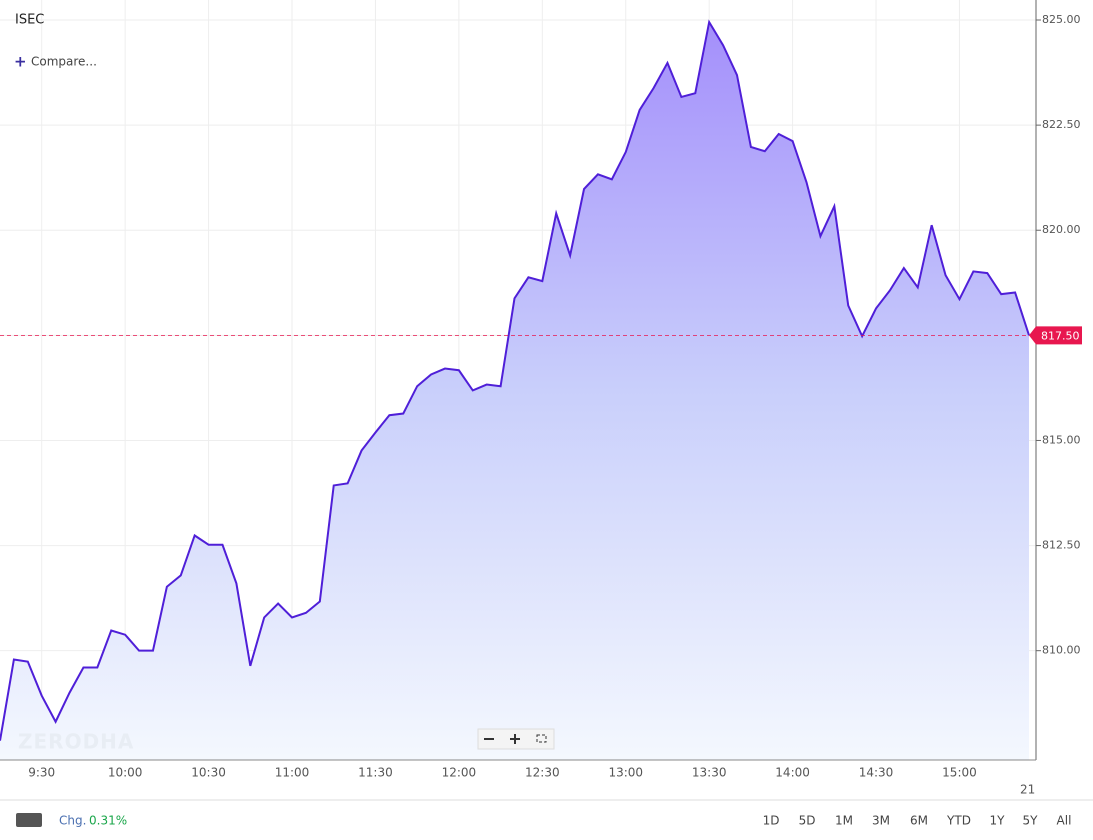 This screenshot has width=1093, height=840. I want to click on range-button: 5D, so click(807, 821).